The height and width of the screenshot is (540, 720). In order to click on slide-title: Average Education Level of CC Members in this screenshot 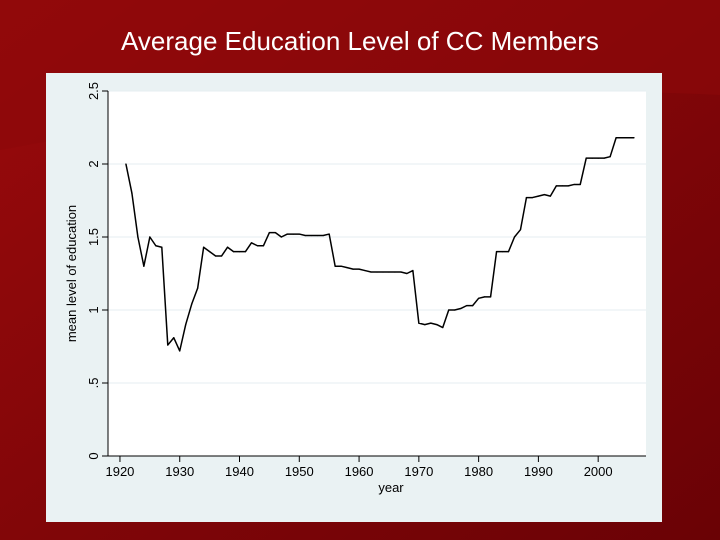, I will do `click(360, 41)`.